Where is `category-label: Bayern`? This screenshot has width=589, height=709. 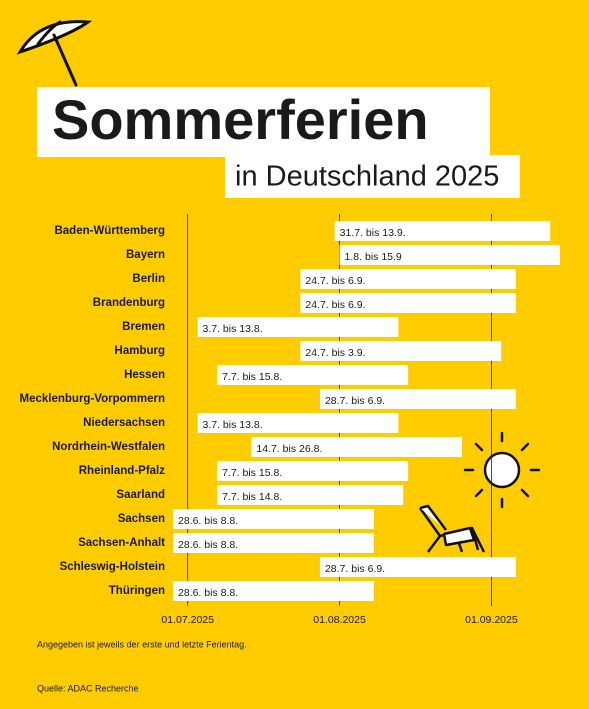 category-label: Bayern is located at coordinates (145, 255).